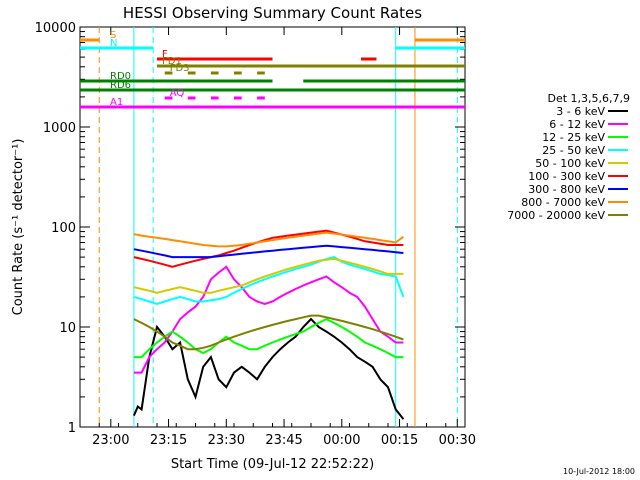 The width and height of the screenshot is (640, 480). I want to click on y-tick-label: 1000, so click(59, 128).